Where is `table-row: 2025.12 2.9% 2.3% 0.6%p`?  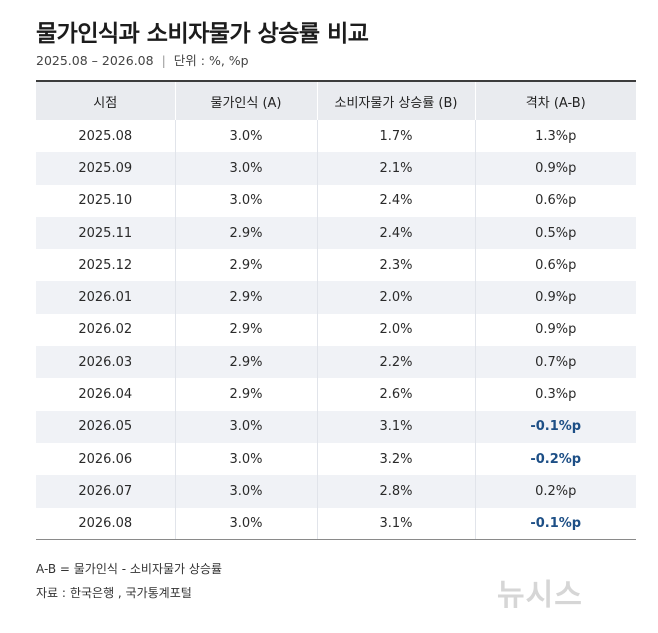
table-row: 2025.12 2.9% 2.3% 0.6%p is located at coordinates (336, 265).